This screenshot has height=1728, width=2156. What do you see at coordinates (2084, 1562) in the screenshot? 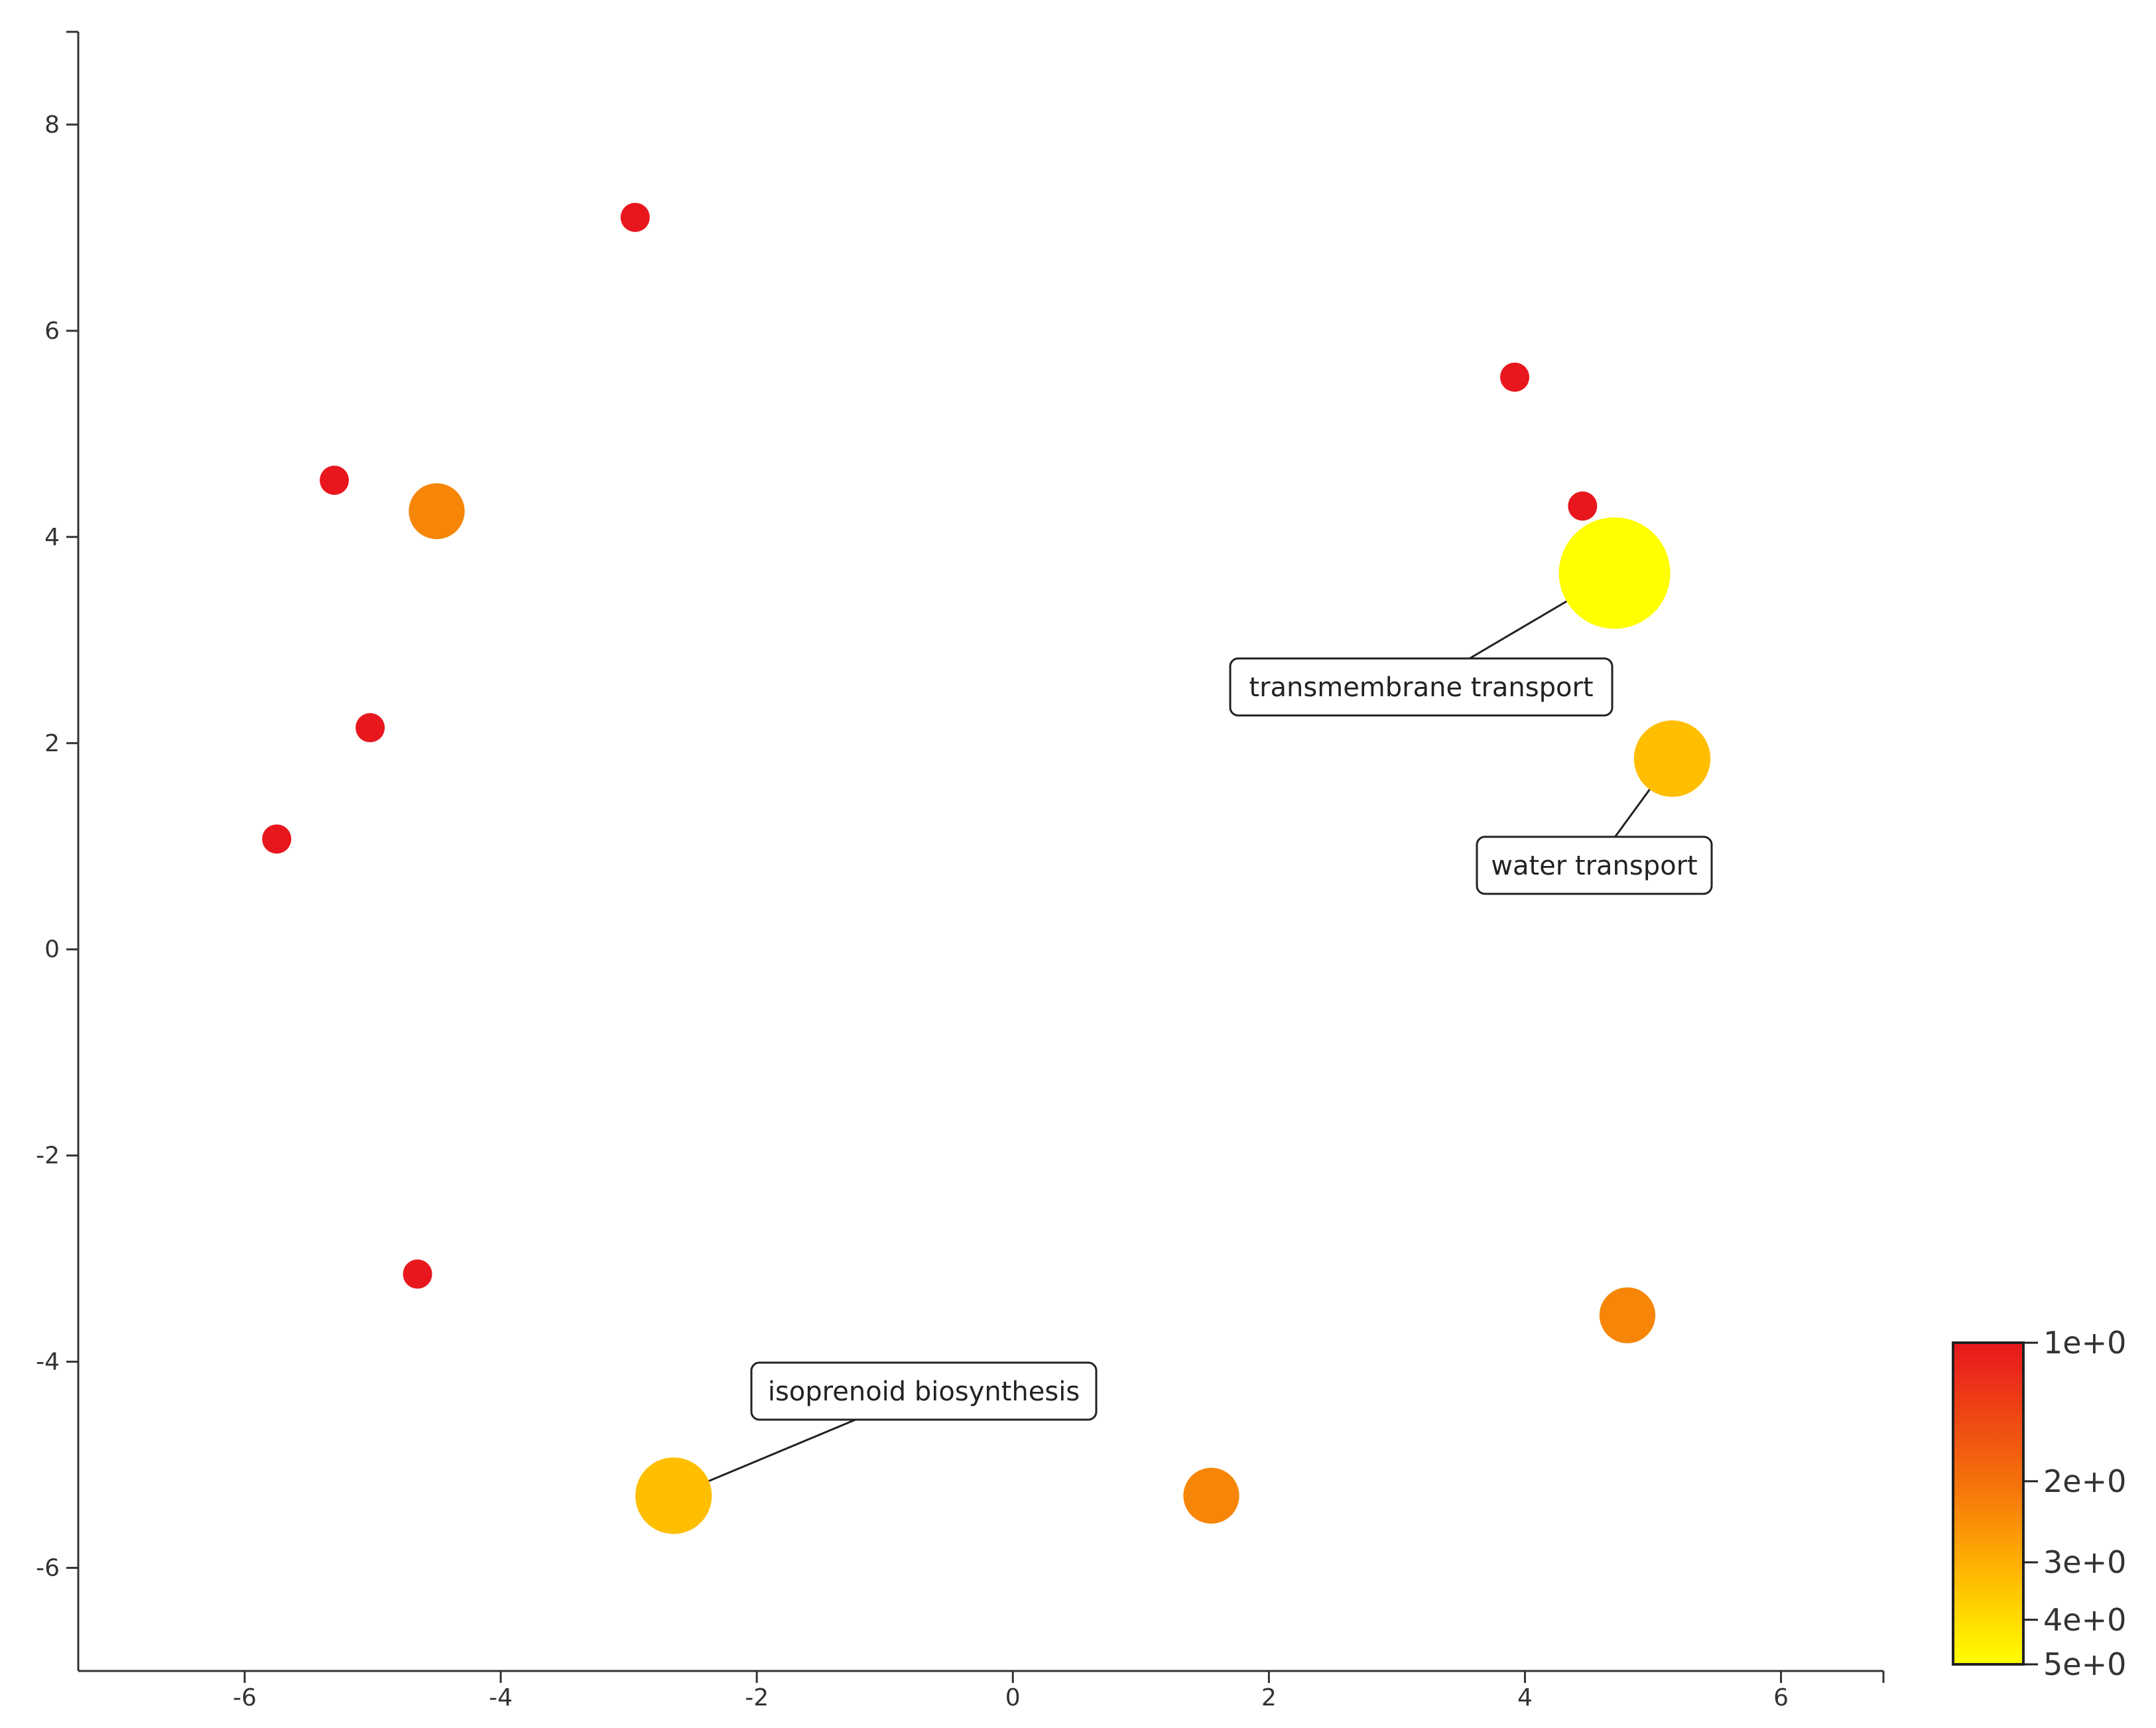
I see `colorbar-tick-label: 3e+0` at bounding box center [2084, 1562].